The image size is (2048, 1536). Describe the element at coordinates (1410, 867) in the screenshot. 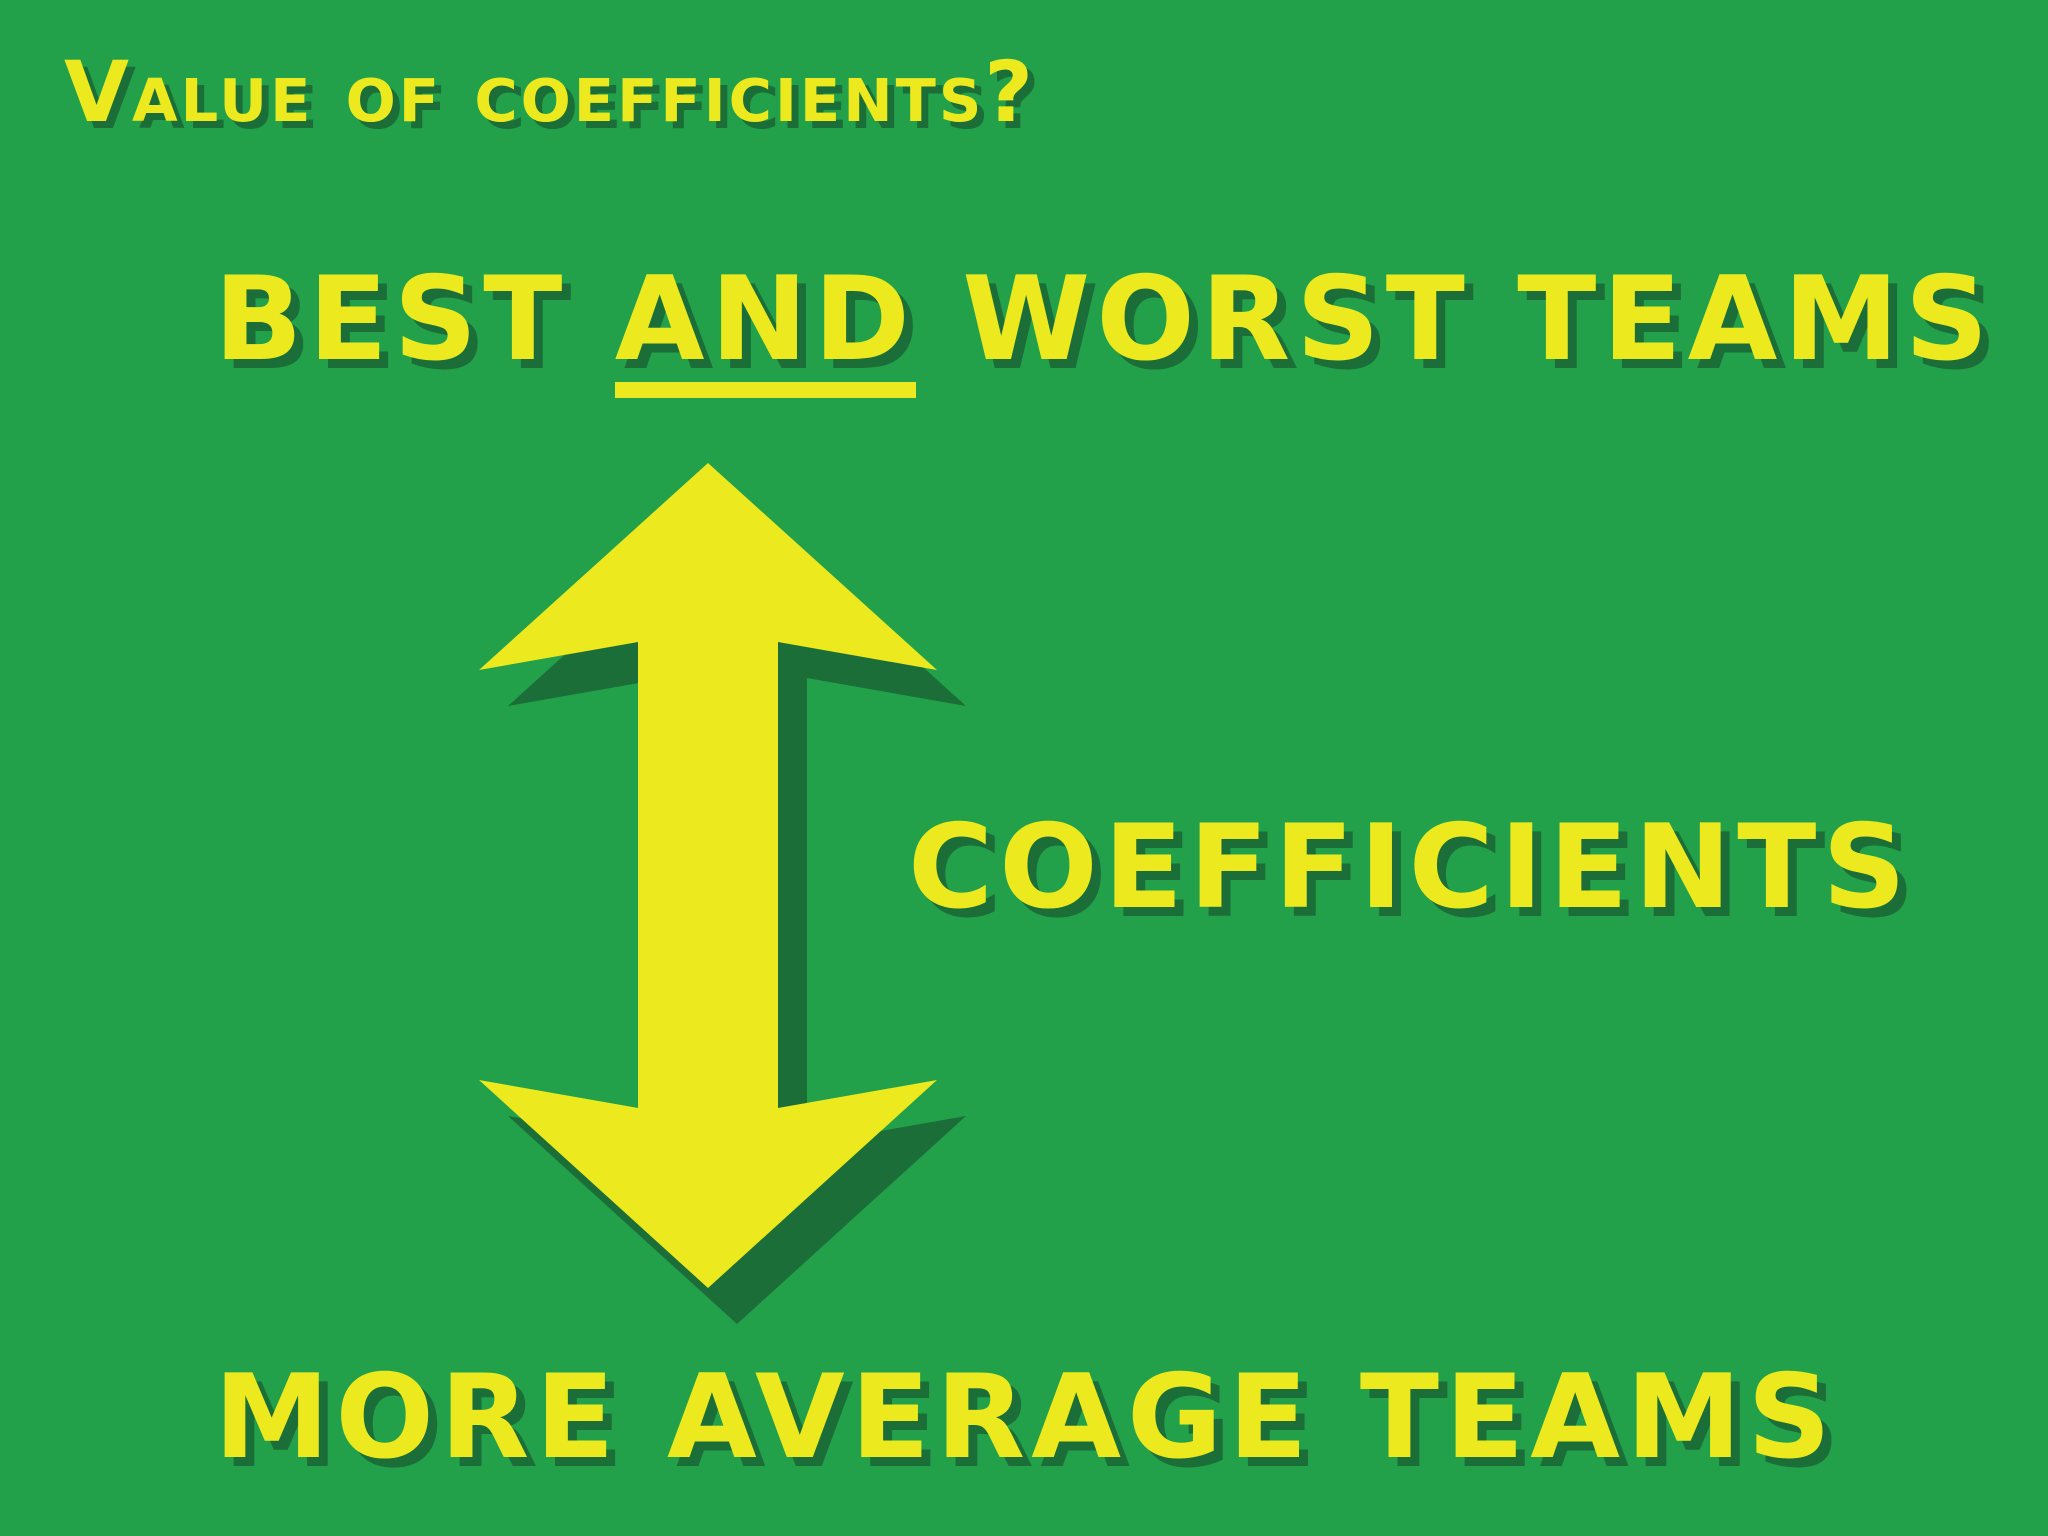

I see `coefficients-label: COEFFICIENTS` at that location.